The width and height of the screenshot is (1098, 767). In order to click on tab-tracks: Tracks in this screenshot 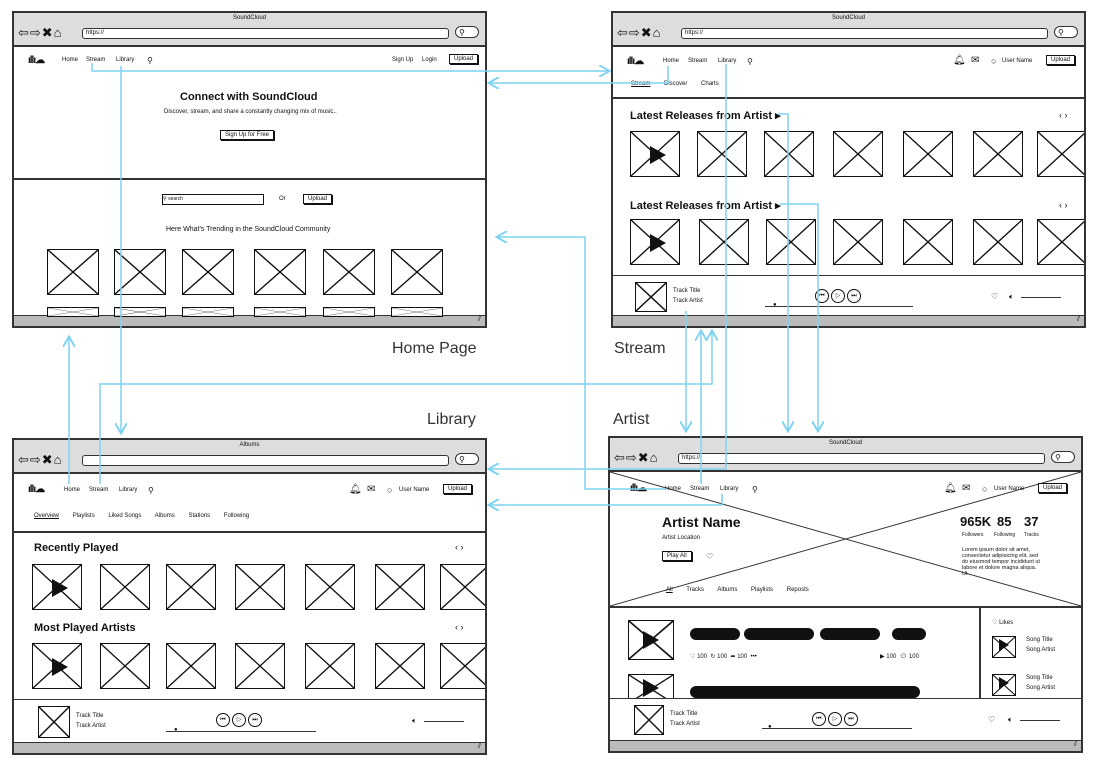, I will do `click(695, 590)`.